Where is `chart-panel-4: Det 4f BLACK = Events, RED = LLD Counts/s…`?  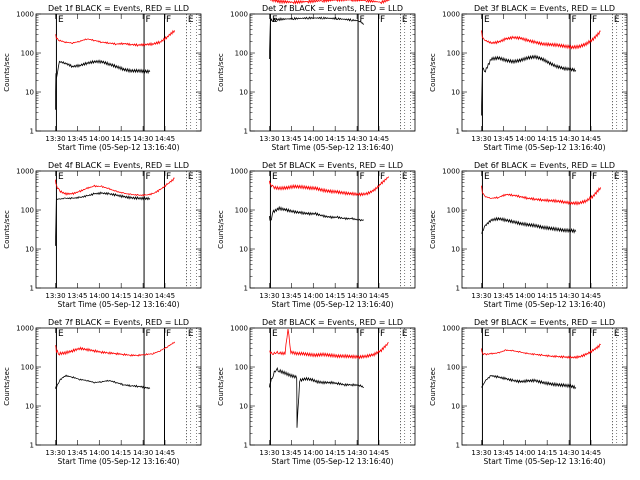 chart-panel-4: Det 4f BLACK = Events, RED = LLD Counts/s… is located at coordinates (102, 235).